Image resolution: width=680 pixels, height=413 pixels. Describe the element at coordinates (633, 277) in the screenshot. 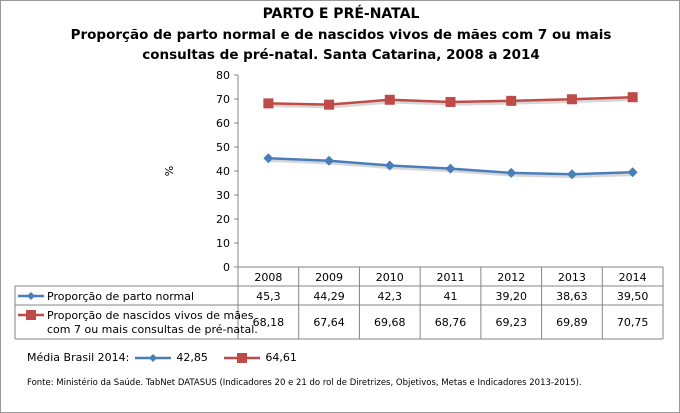

I see `x-category-label: 2014` at that location.